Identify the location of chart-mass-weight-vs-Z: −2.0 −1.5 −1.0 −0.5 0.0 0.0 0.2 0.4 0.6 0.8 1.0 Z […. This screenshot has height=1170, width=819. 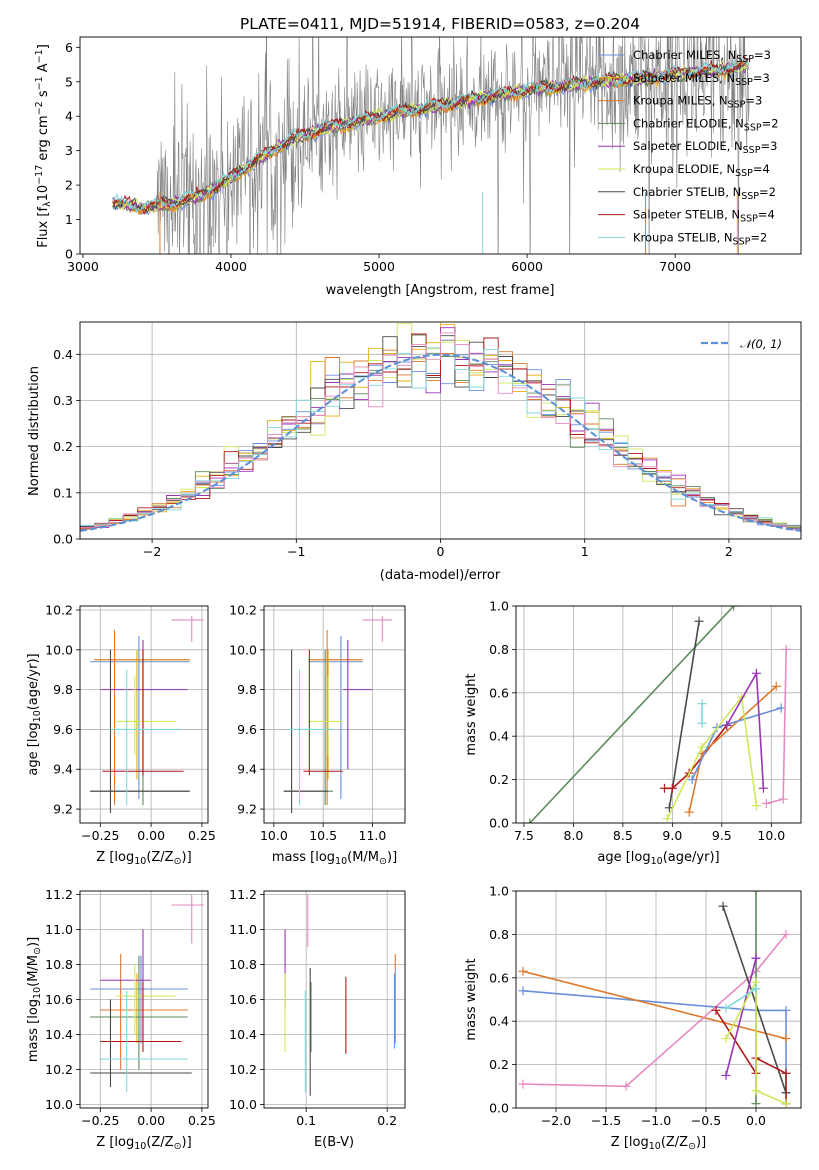
(633, 1018).